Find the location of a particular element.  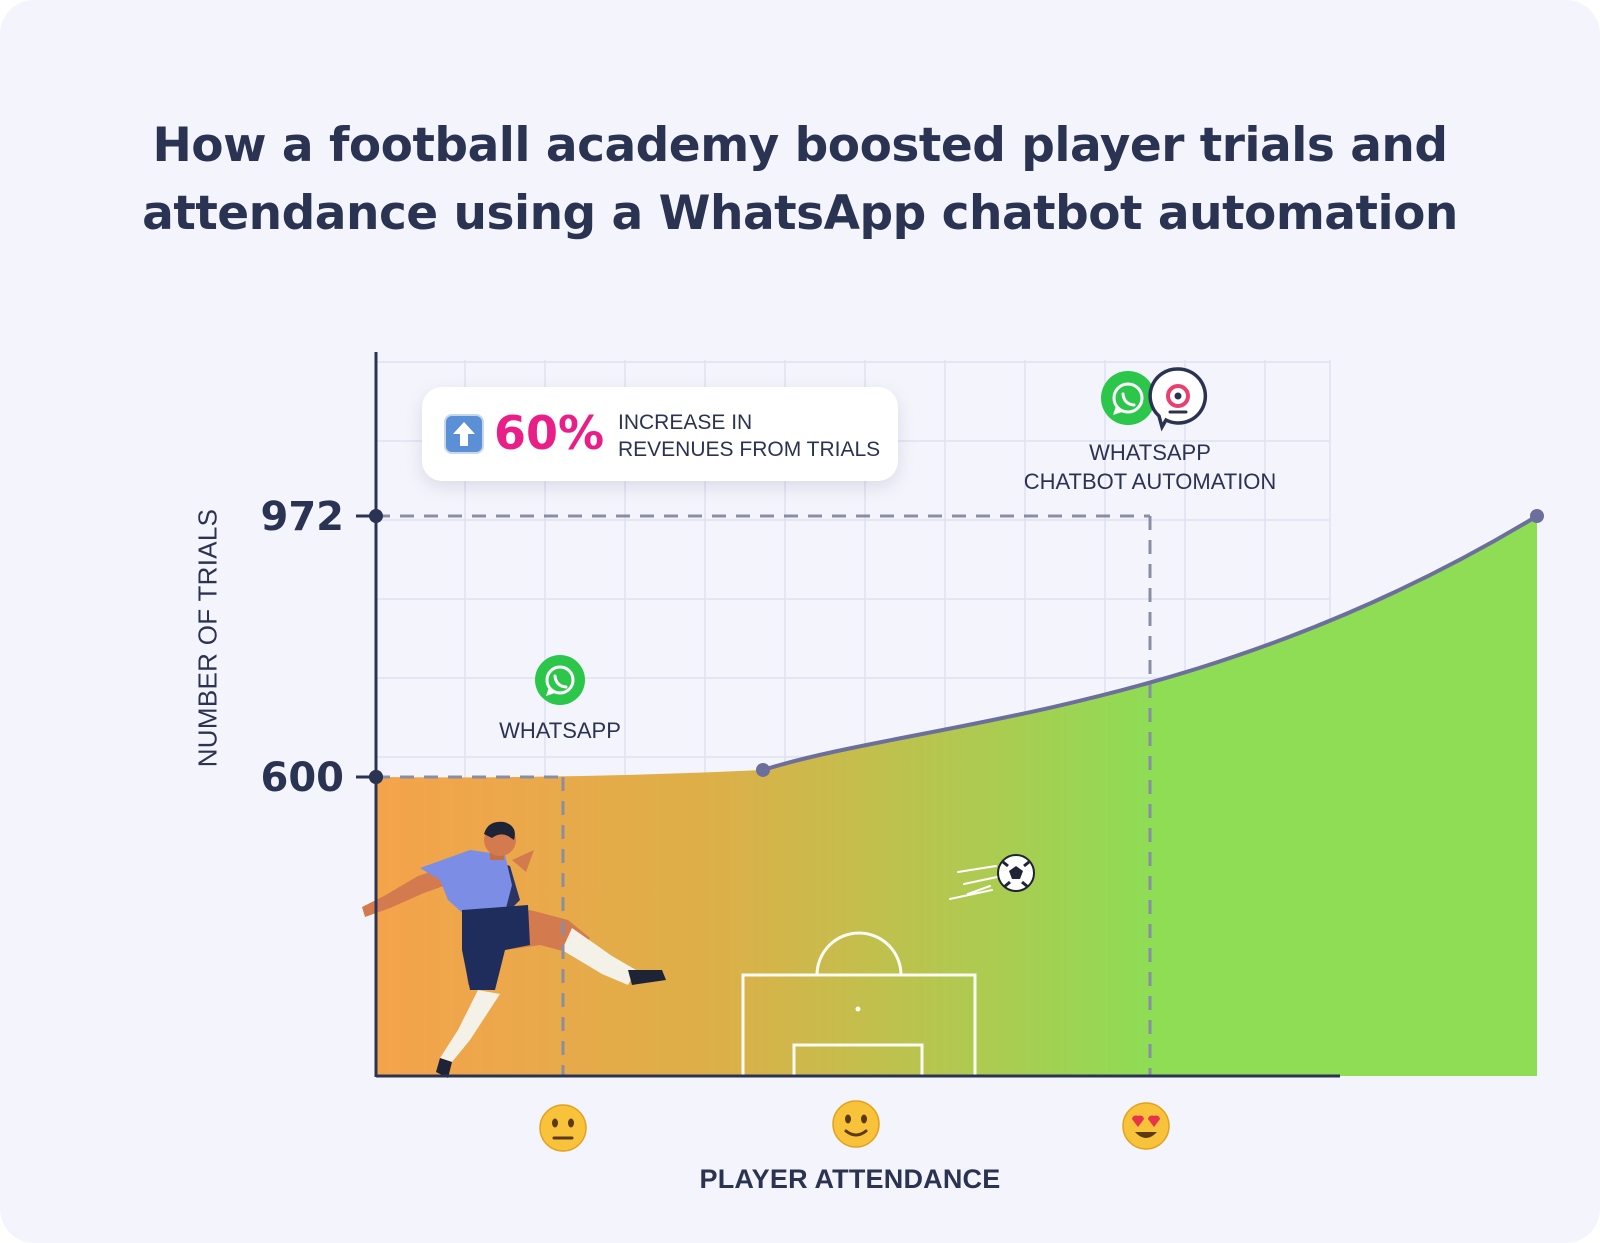

pitch-markings is located at coordinates (859, 1003).